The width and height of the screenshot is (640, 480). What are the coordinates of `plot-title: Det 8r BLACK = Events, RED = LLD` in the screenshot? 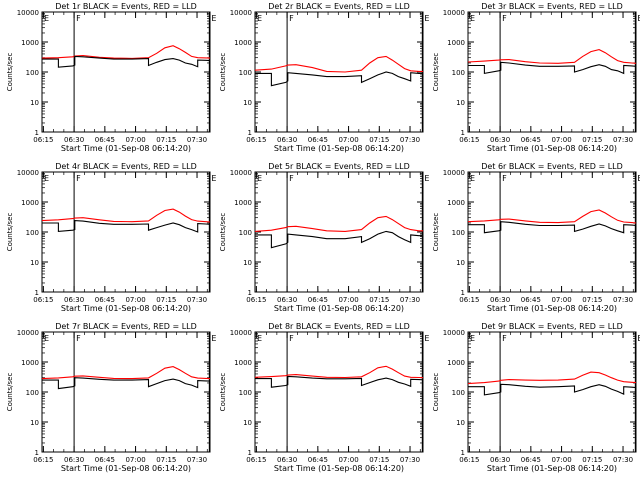 It's located at (339, 326).